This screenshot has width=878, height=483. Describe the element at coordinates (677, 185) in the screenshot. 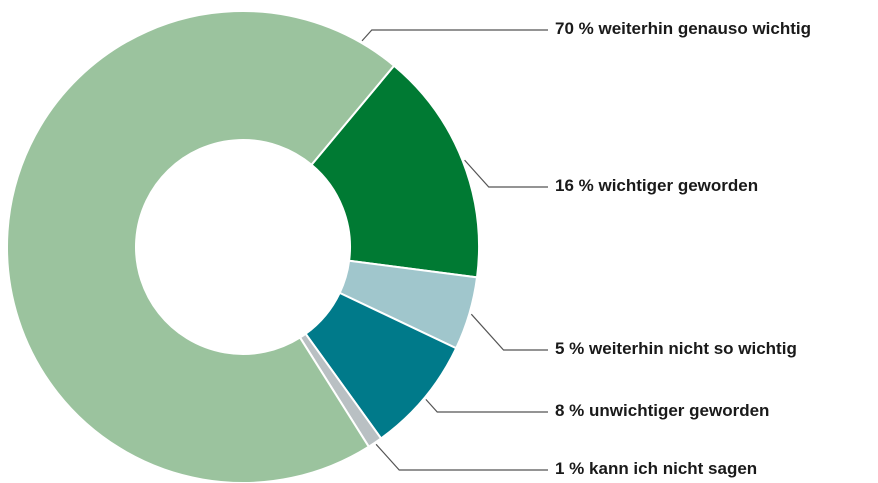

I see `category-label: wichtiger geworden` at that location.